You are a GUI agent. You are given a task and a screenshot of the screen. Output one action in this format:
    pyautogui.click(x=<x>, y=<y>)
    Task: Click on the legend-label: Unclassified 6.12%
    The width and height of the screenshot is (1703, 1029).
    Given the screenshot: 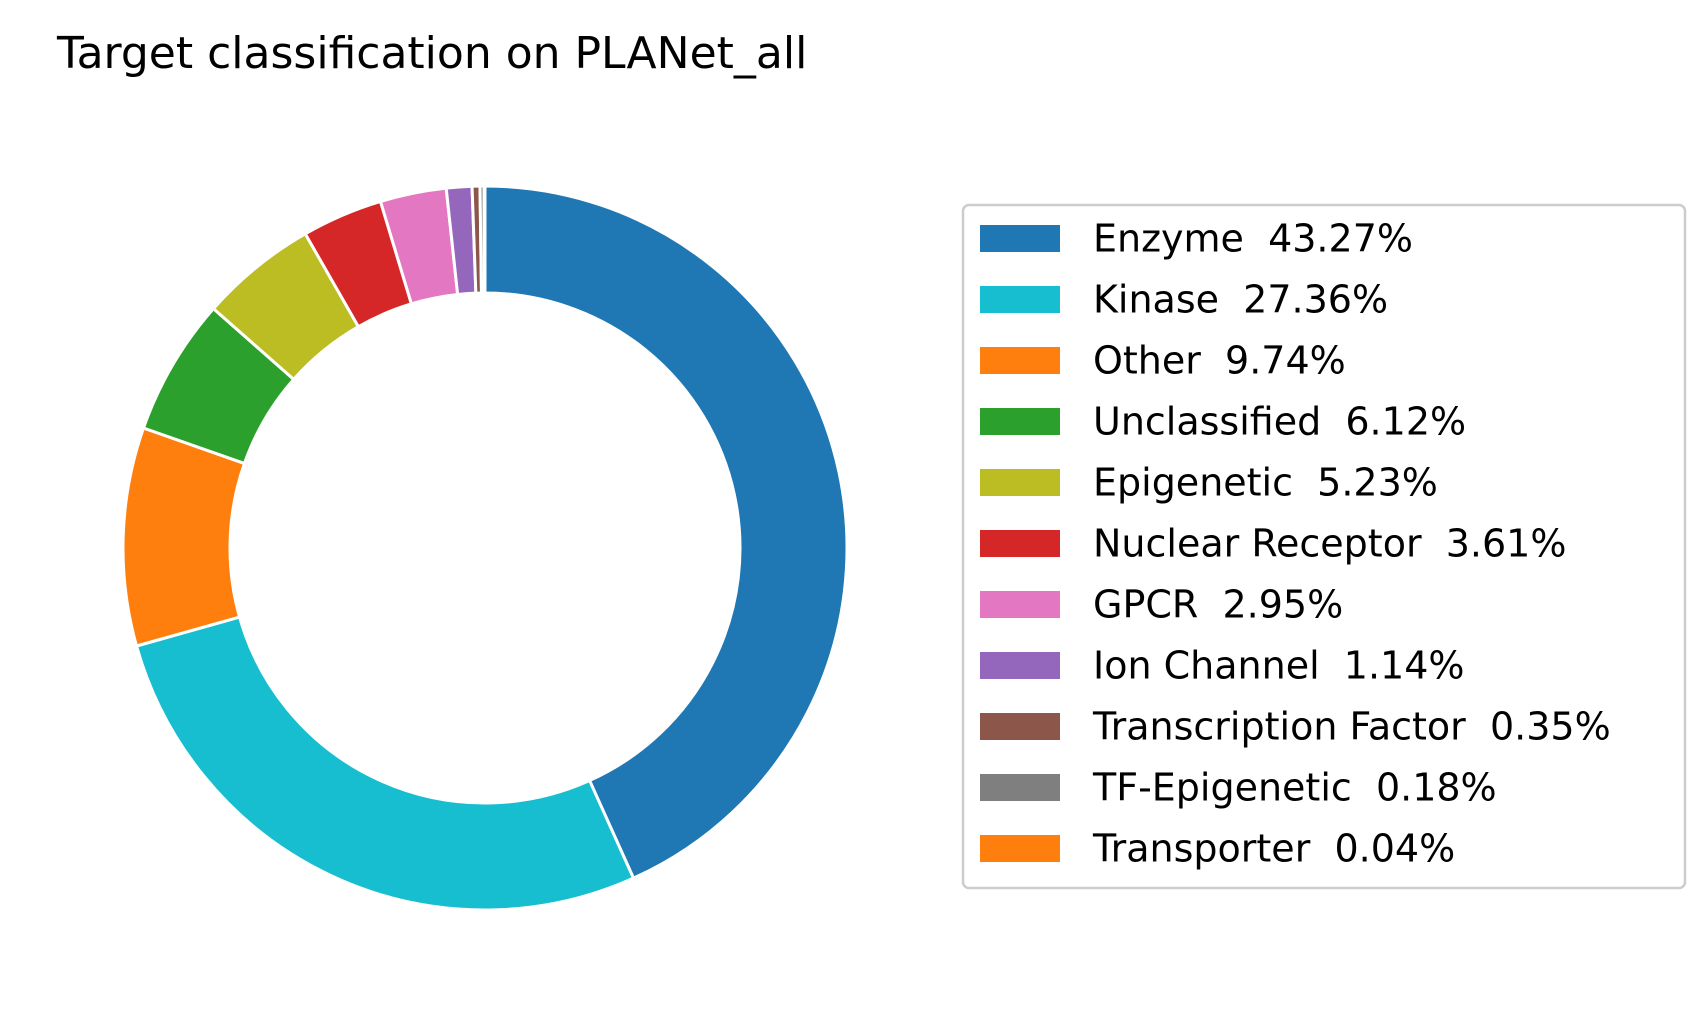 What is the action you would take?
    pyautogui.click(x=1279, y=422)
    